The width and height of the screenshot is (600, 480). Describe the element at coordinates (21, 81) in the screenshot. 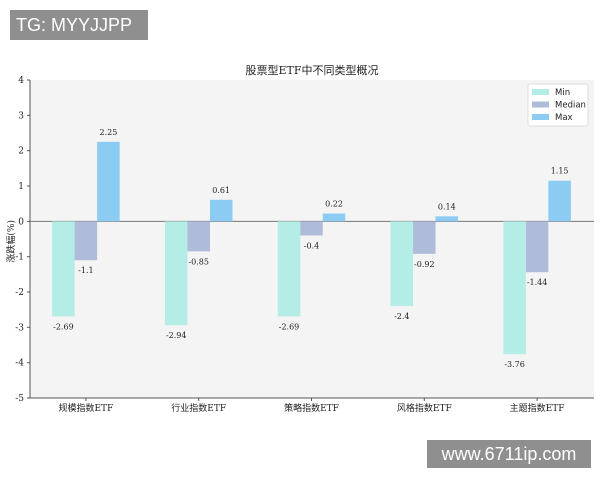

I see `y-tick-label: 4` at that location.